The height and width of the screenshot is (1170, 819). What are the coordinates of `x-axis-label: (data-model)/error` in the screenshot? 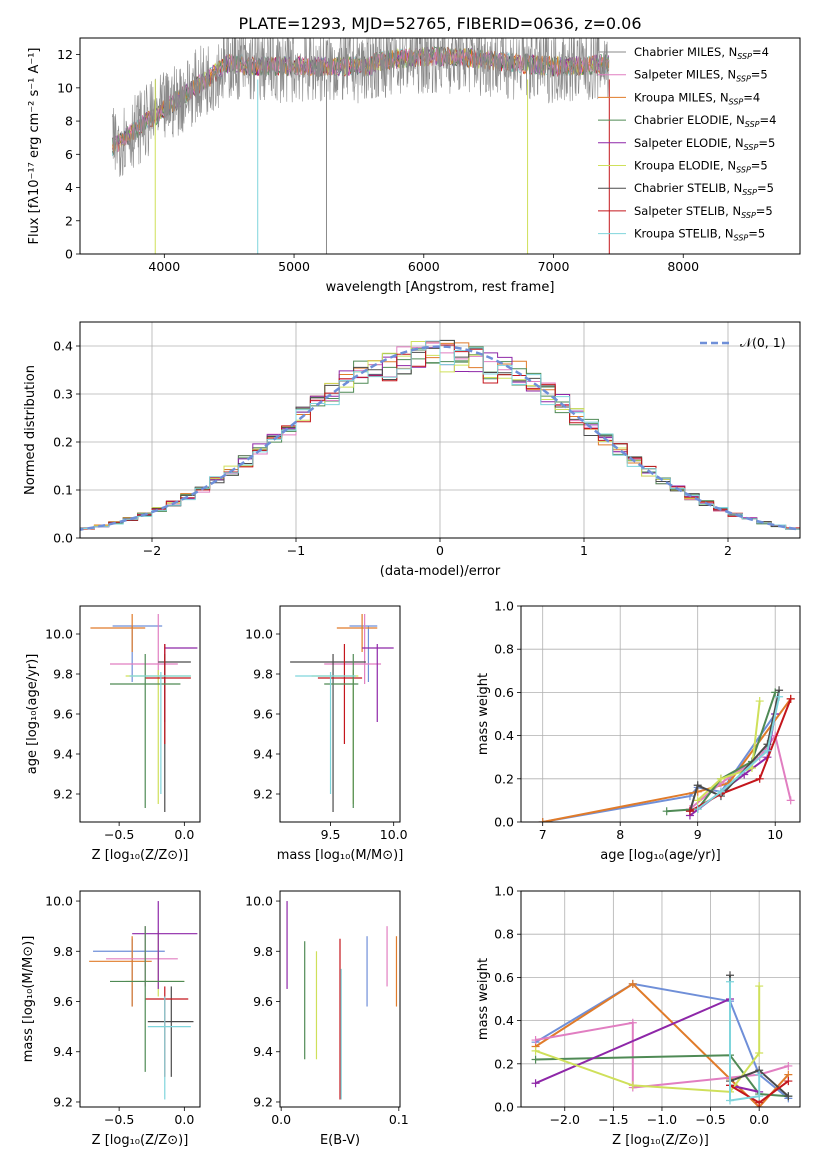 It's located at (440, 571).